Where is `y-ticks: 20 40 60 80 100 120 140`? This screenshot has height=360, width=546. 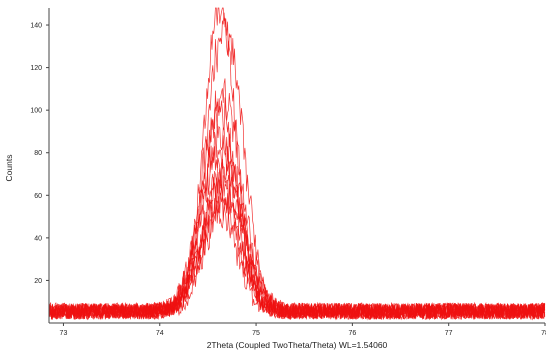
y-ticks: 20 40 60 80 100 120 140 is located at coordinates (39, 154).